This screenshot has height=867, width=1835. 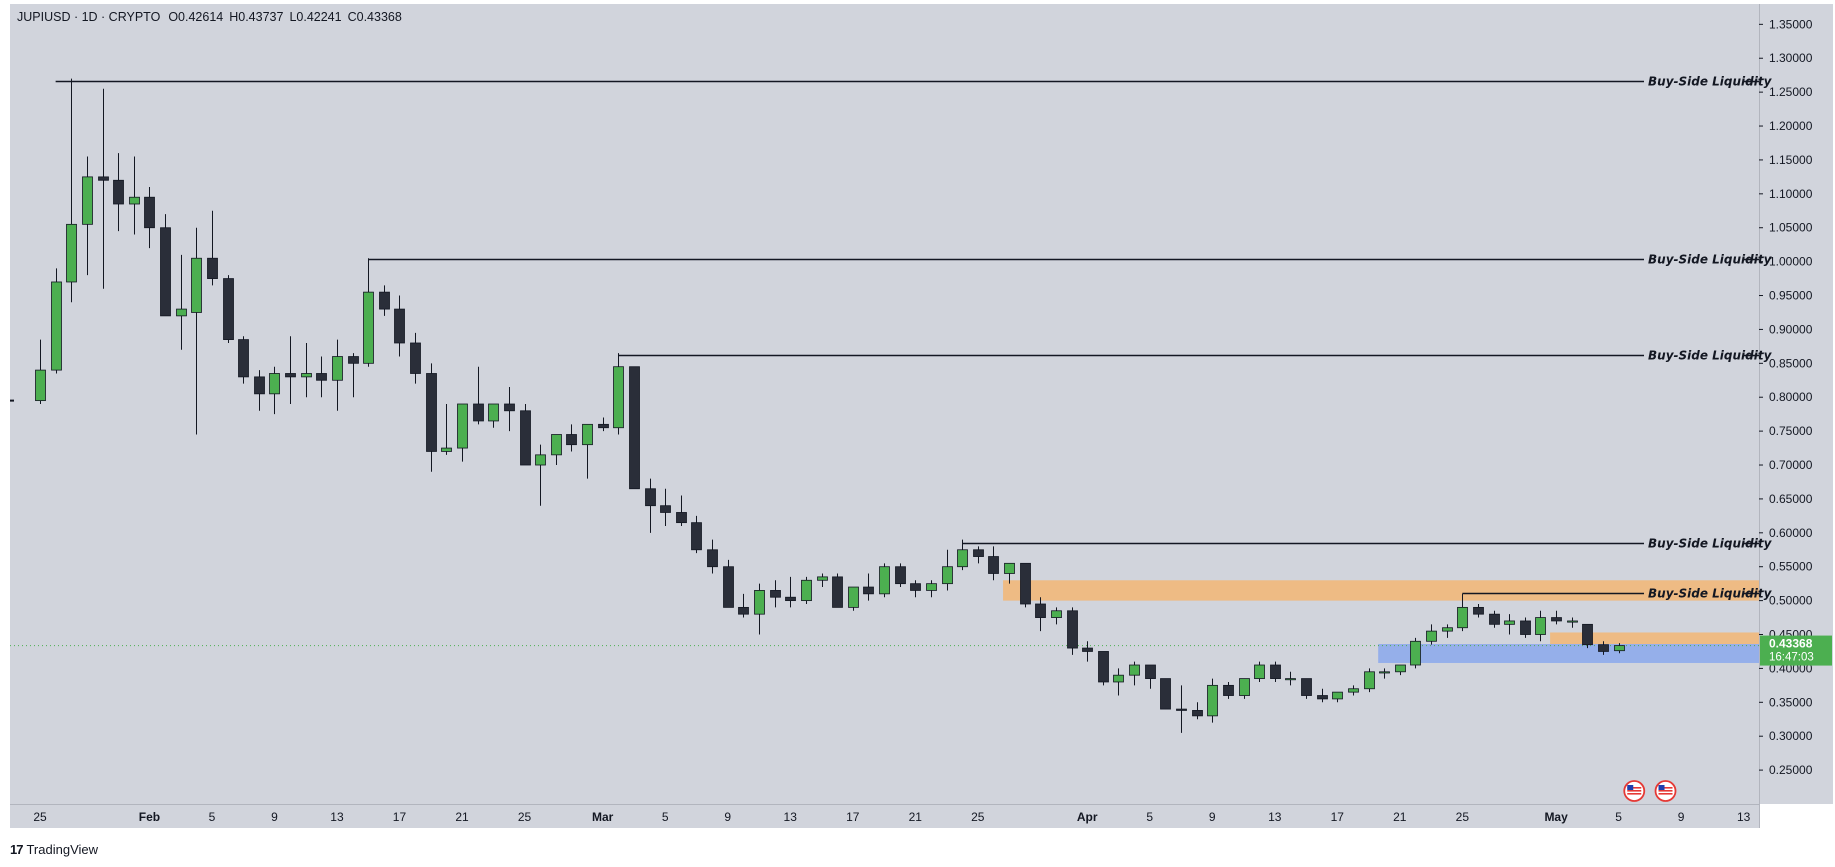 What do you see at coordinates (54, 849) in the screenshot?
I see `tradingview-branding: 17 TradingView` at bounding box center [54, 849].